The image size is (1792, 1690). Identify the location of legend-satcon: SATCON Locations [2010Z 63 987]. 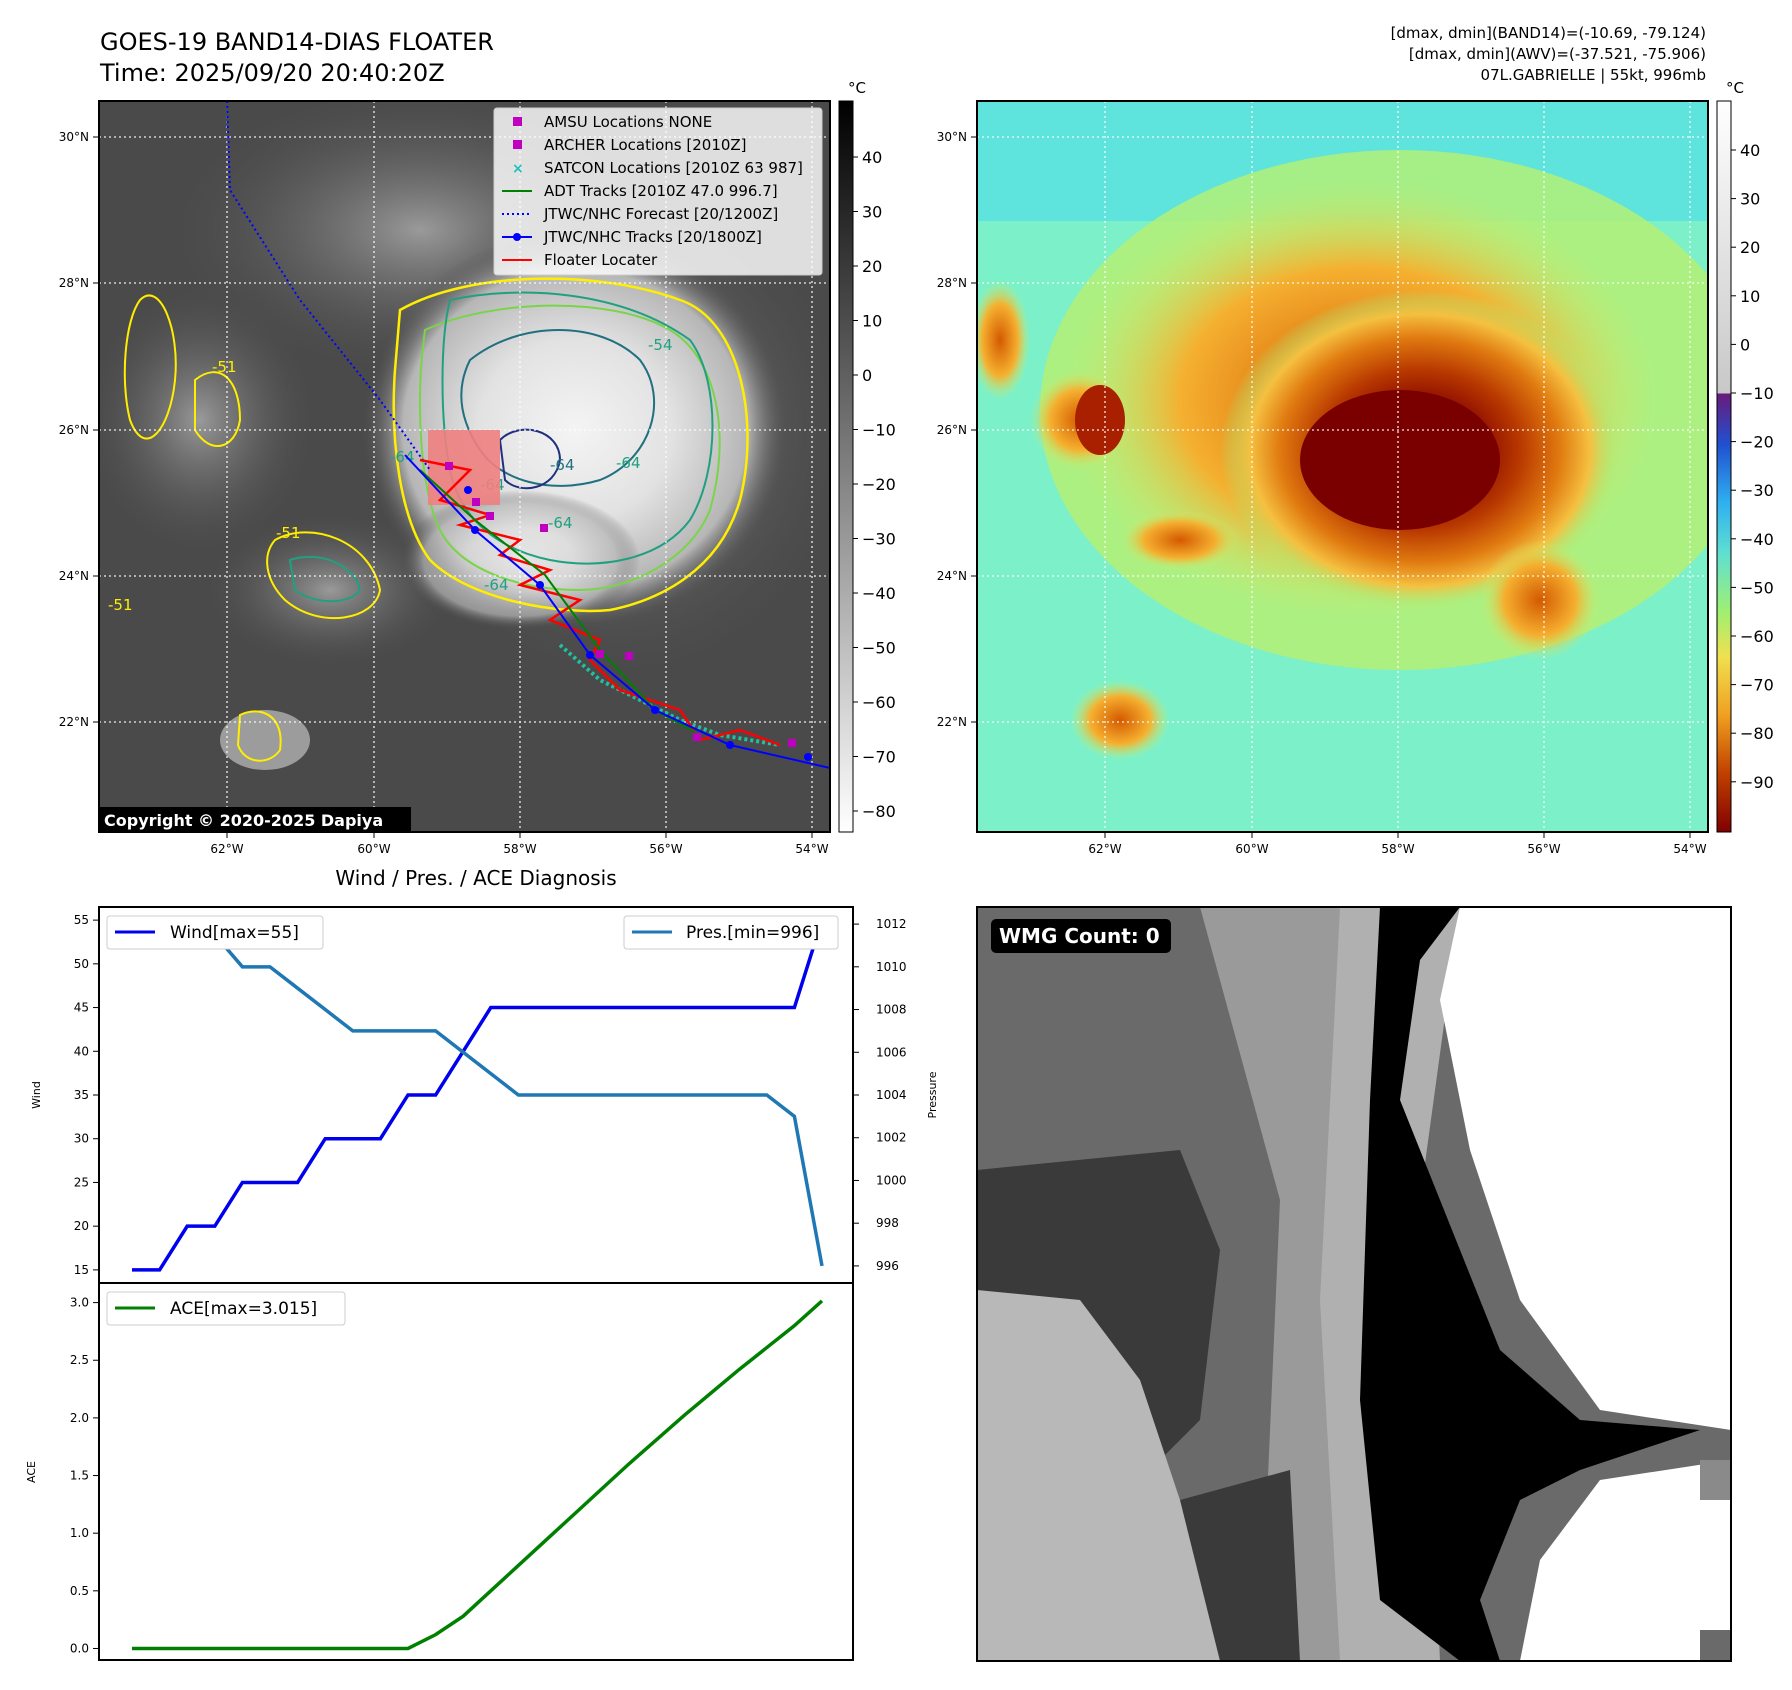
(673, 168).